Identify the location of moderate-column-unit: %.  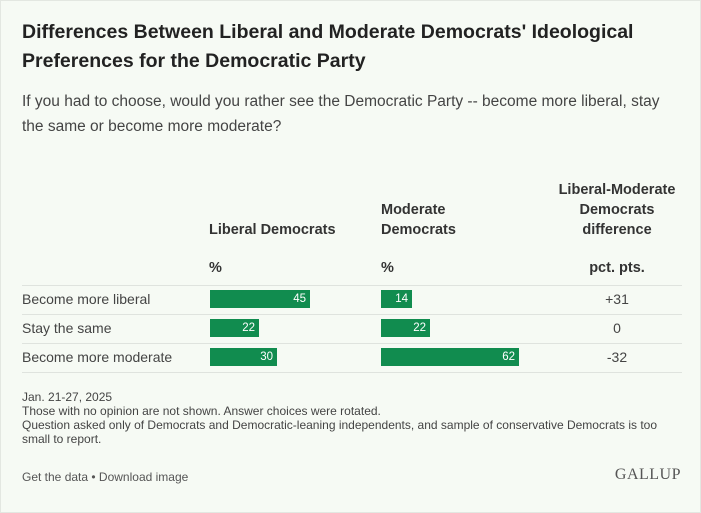
(387, 268).